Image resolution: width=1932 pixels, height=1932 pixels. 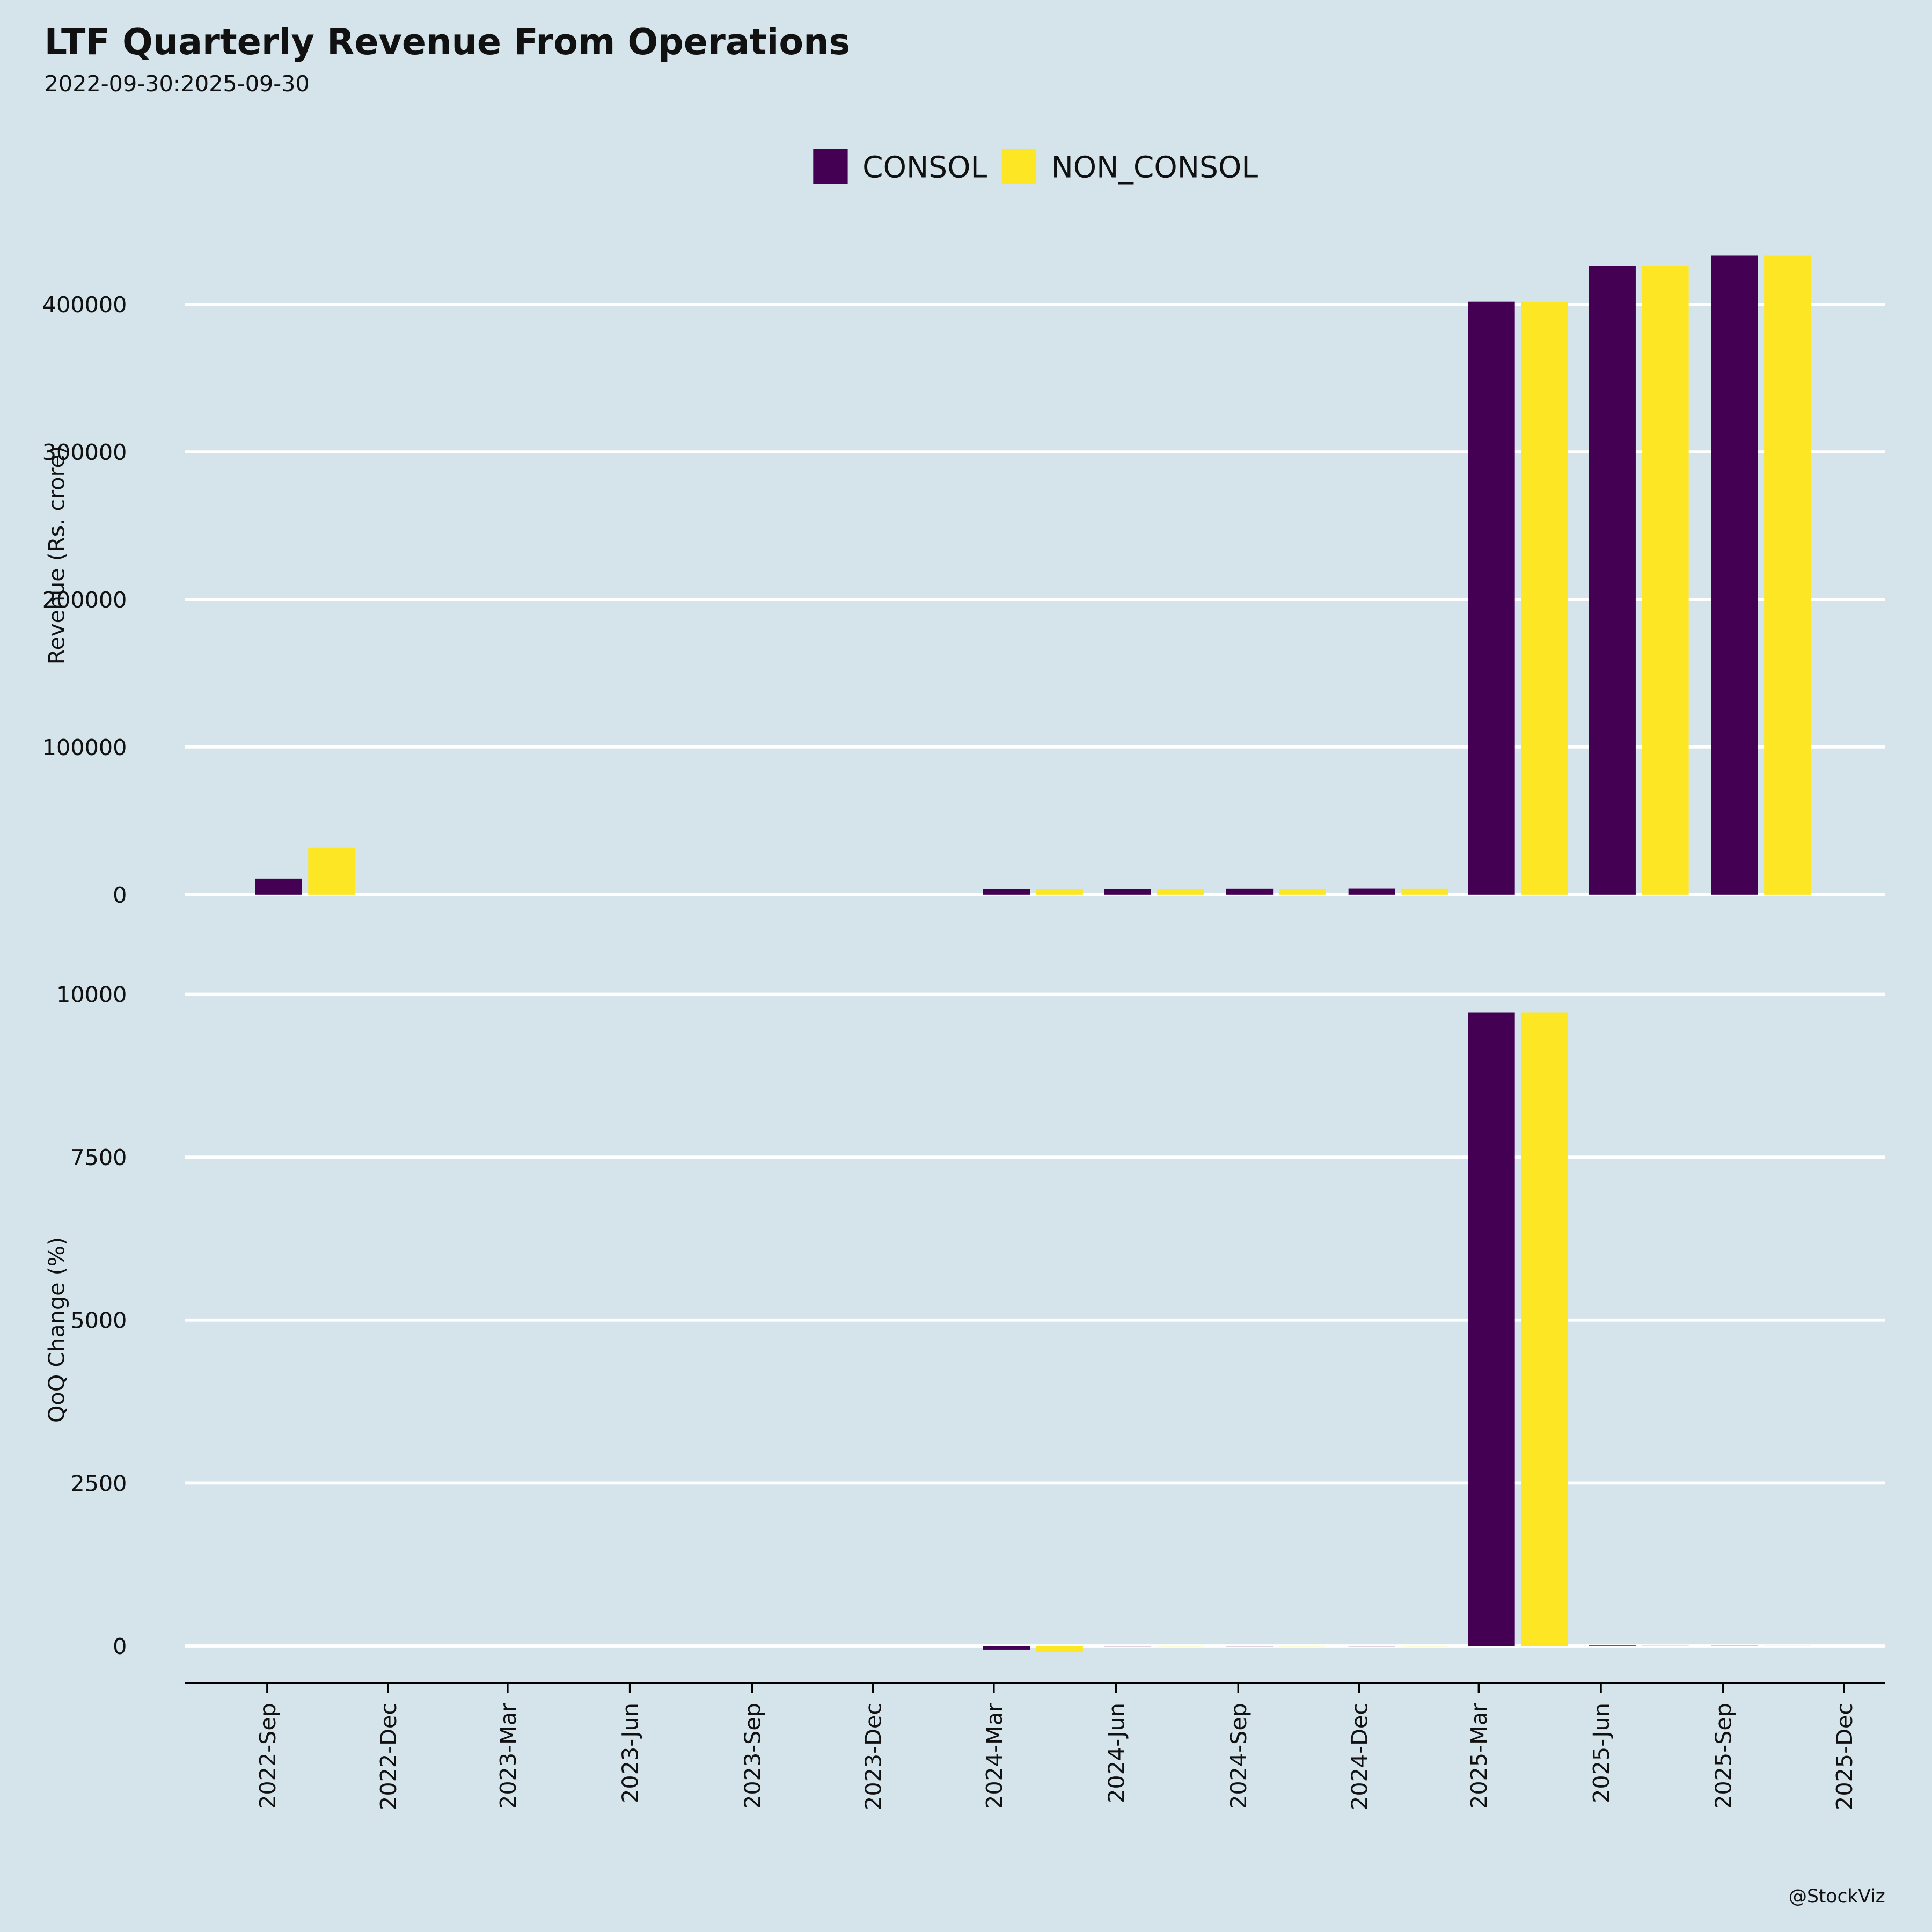 What do you see at coordinates (84, 305) in the screenshot?
I see `y-tick-label: 400000` at bounding box center [84, 305].